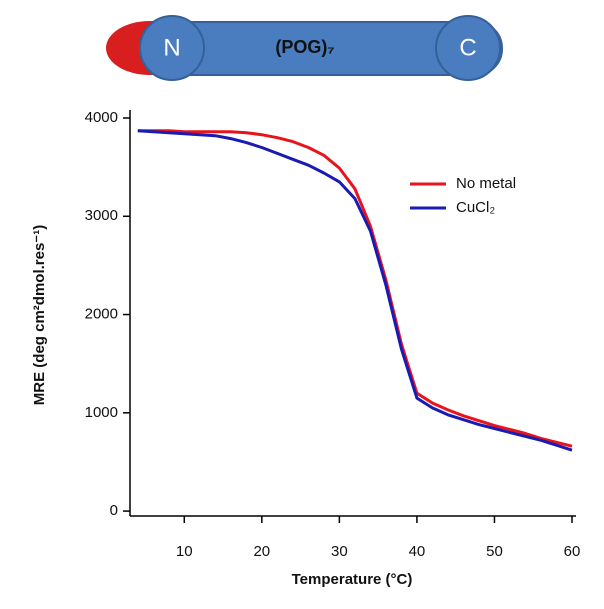 Image resolution: width=604 pixels, height=609 pixels. What do you see at coordinates (494, 551) in the screenshot?
I see `x-tick-label: 50` at bounding box center [494, 551].